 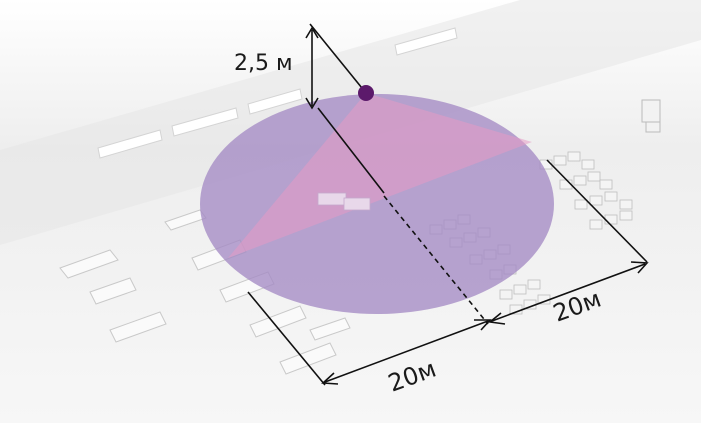 What do you see at coordinates (597, 211) in the screenshot?
I see `right-extension-line` at bounding box center [597, 211].